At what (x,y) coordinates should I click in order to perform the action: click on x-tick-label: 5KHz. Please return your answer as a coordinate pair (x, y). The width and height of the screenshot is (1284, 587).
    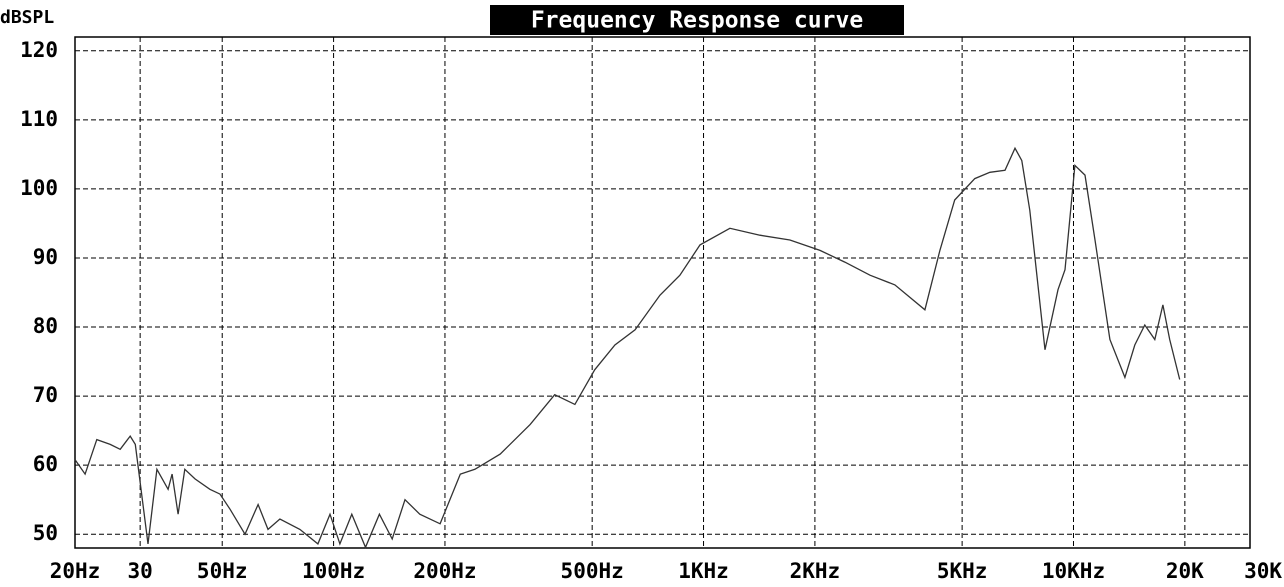
    Looking at the image, I should click on (962, 571).